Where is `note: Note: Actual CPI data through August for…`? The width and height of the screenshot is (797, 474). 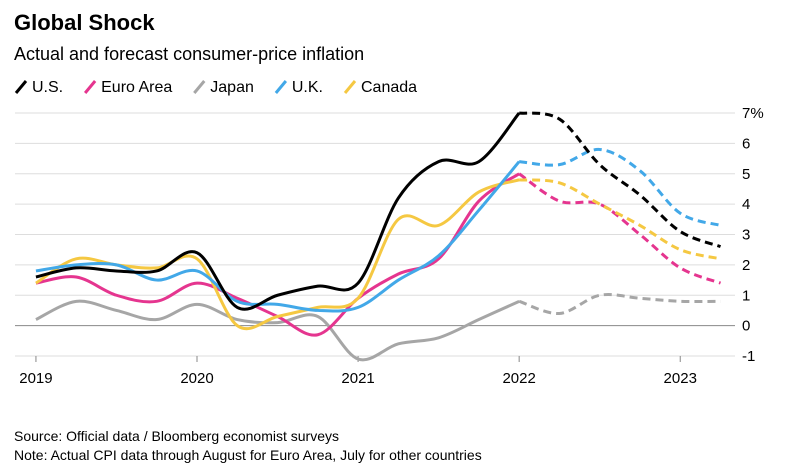 note: Note: Actual CPI data through August for… is located at coordinates (248, 455).